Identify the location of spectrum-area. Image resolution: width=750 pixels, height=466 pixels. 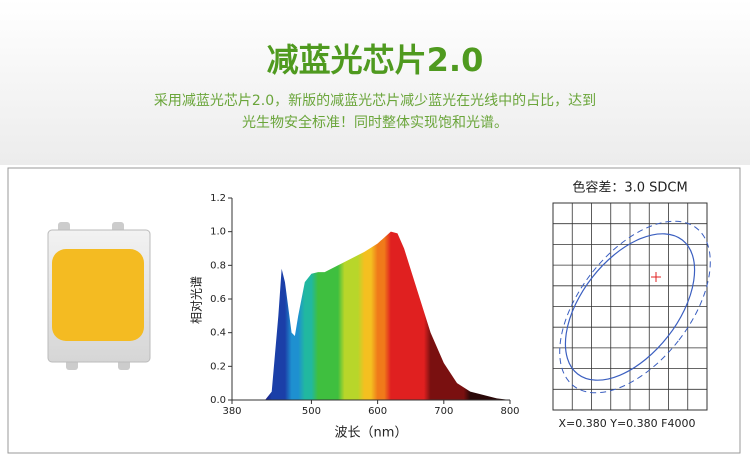
(371, 315).